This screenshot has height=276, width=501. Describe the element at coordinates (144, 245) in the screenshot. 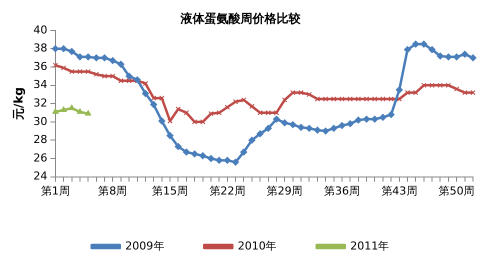

I see `legend-label: 2009年` at that location.